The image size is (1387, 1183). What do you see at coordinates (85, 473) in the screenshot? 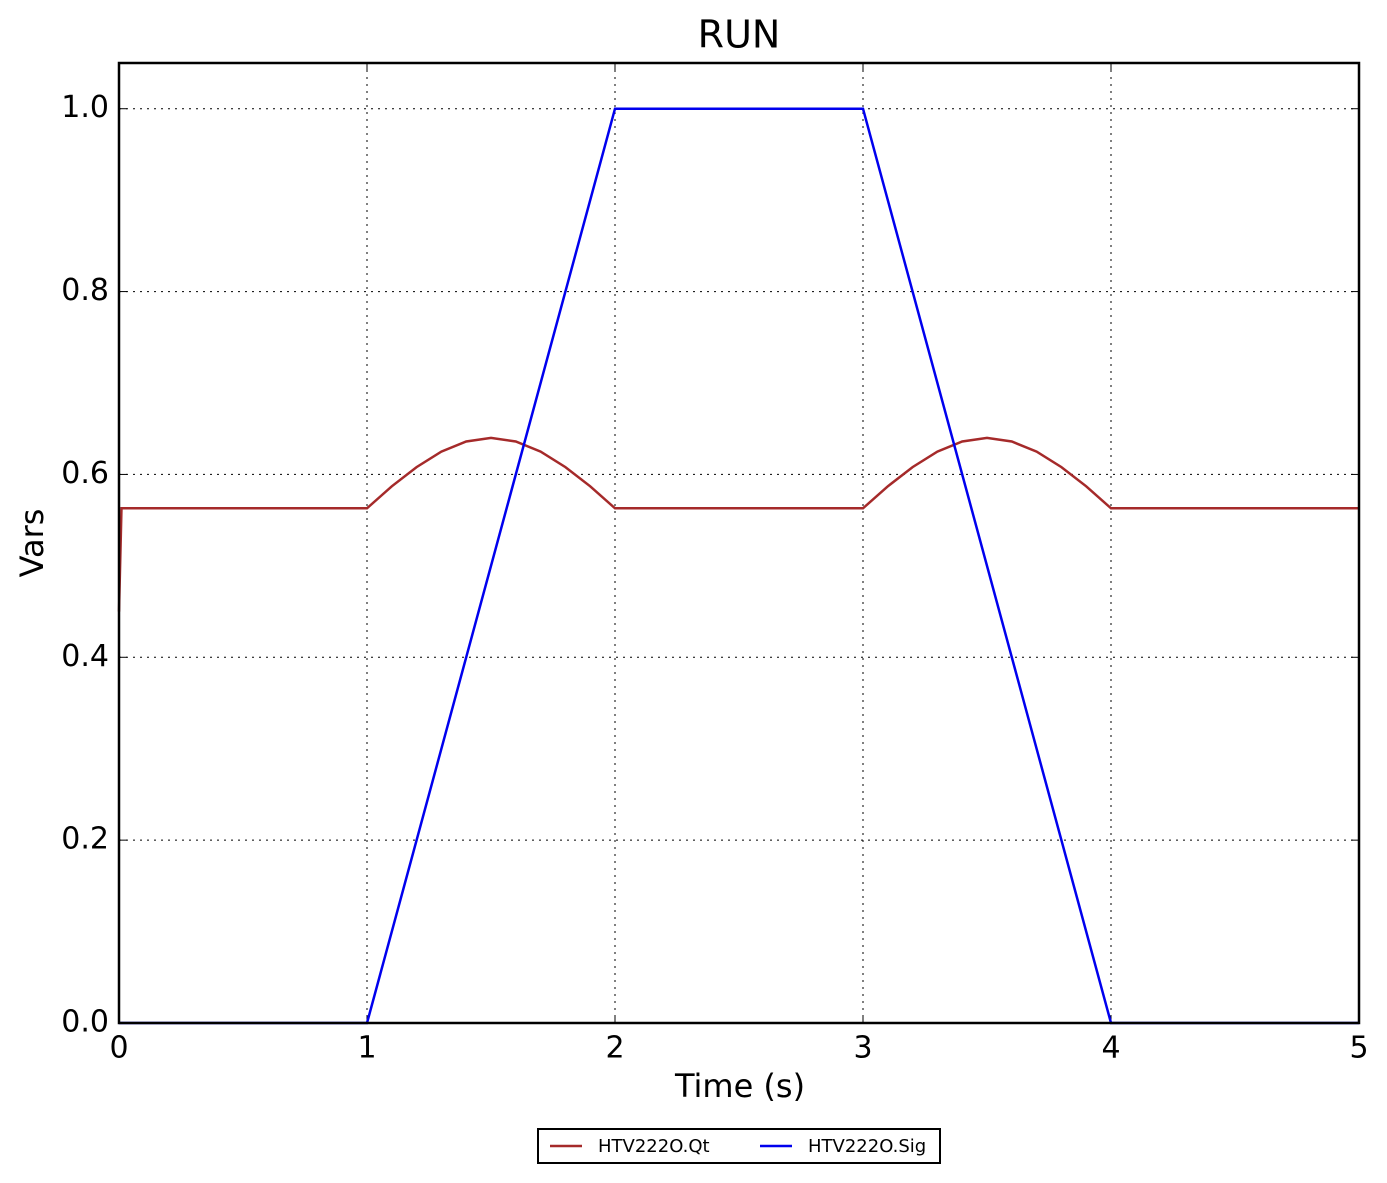
I see `y-tick-label: 0.6` at bounding box center [85, 473].